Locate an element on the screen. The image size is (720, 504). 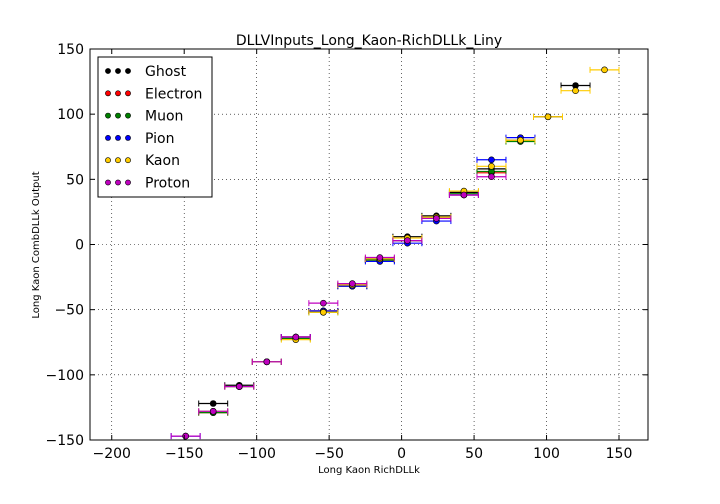
legend-entry: Muon is located at coordinates (164, 117).